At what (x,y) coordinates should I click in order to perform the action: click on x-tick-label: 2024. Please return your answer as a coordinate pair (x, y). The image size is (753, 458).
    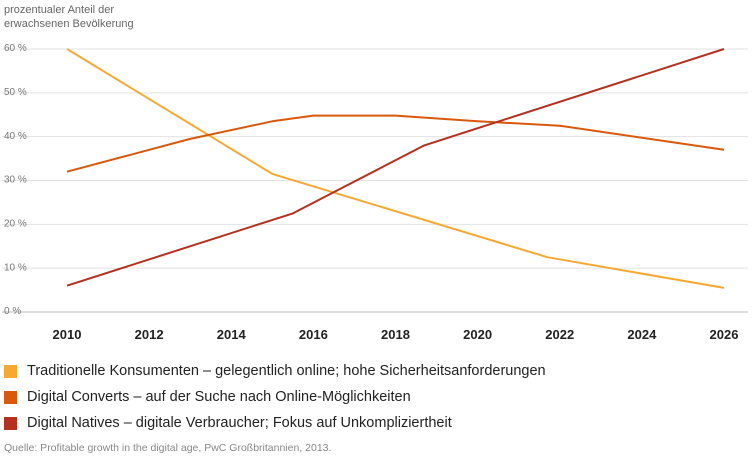
    Looking at the image, I should click on (642, 334).